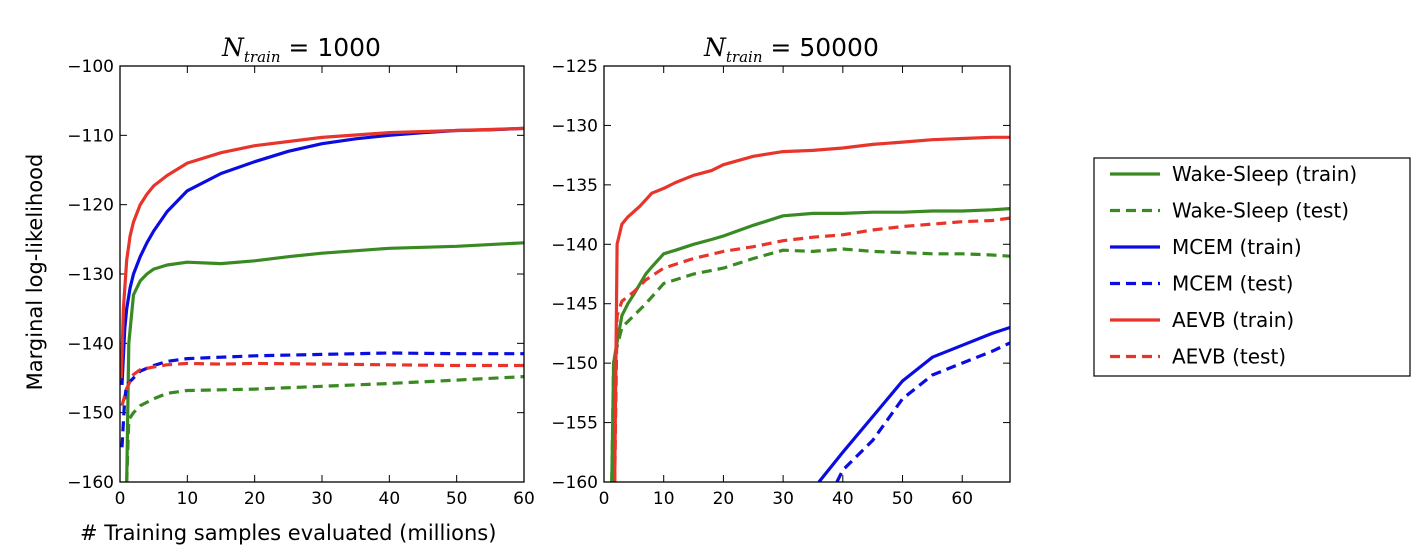  I want to click on y-axis-label: Marginal log-likelihood, so click(35, 272).